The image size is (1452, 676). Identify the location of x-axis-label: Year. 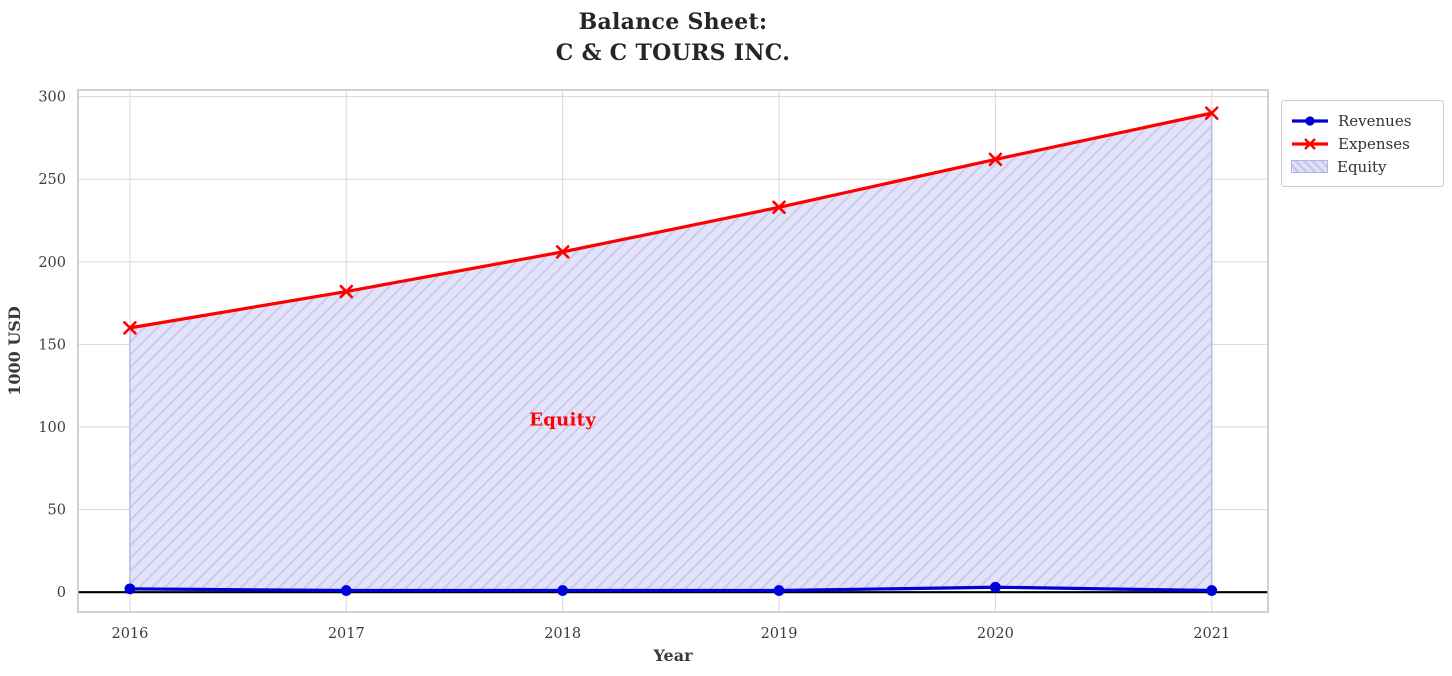
(673, 655).